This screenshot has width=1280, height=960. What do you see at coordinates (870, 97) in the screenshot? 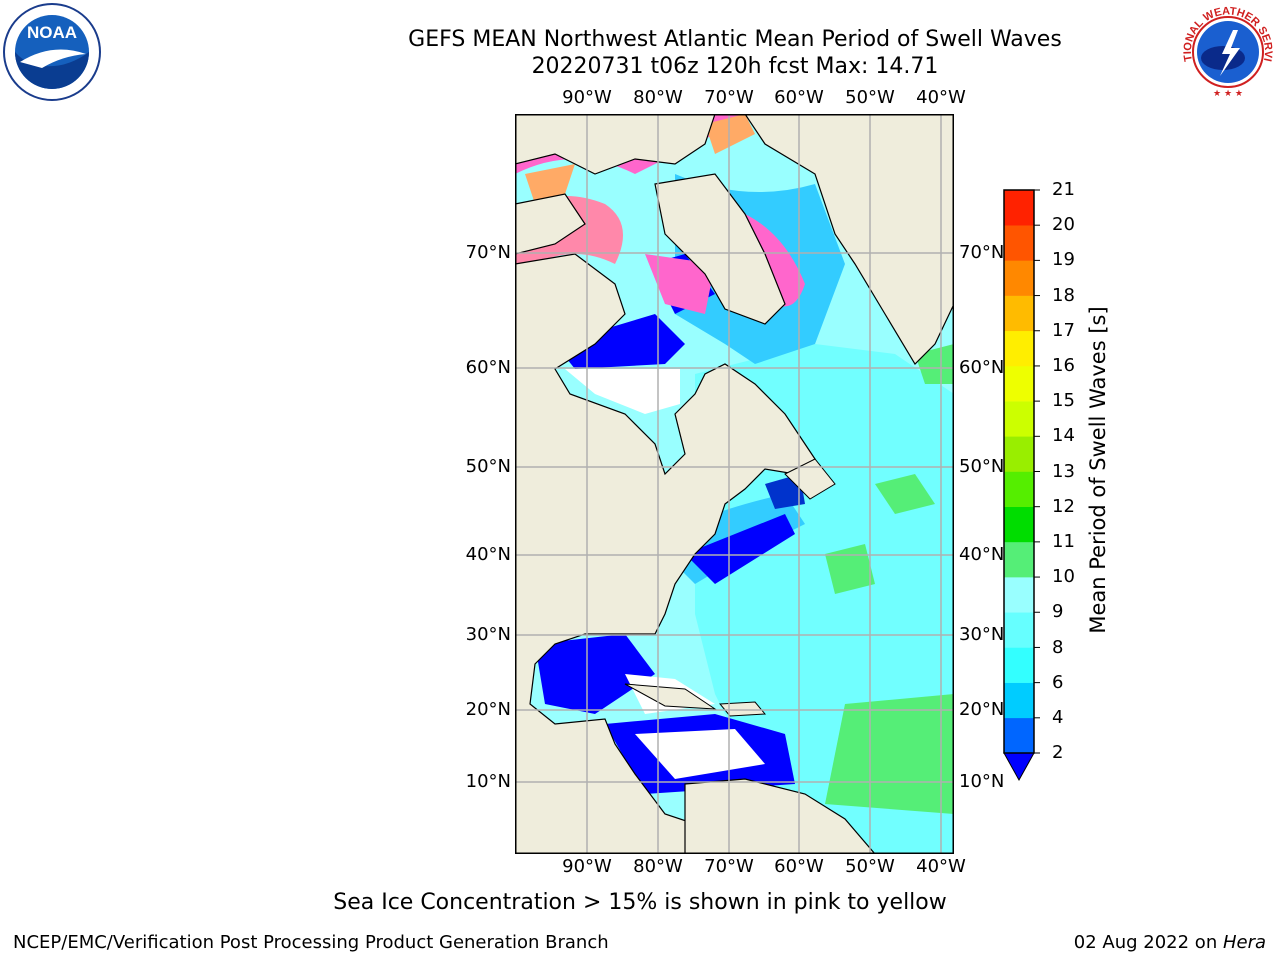
I see `lon-label-top: 50°W` at bounding box center [870, 97].